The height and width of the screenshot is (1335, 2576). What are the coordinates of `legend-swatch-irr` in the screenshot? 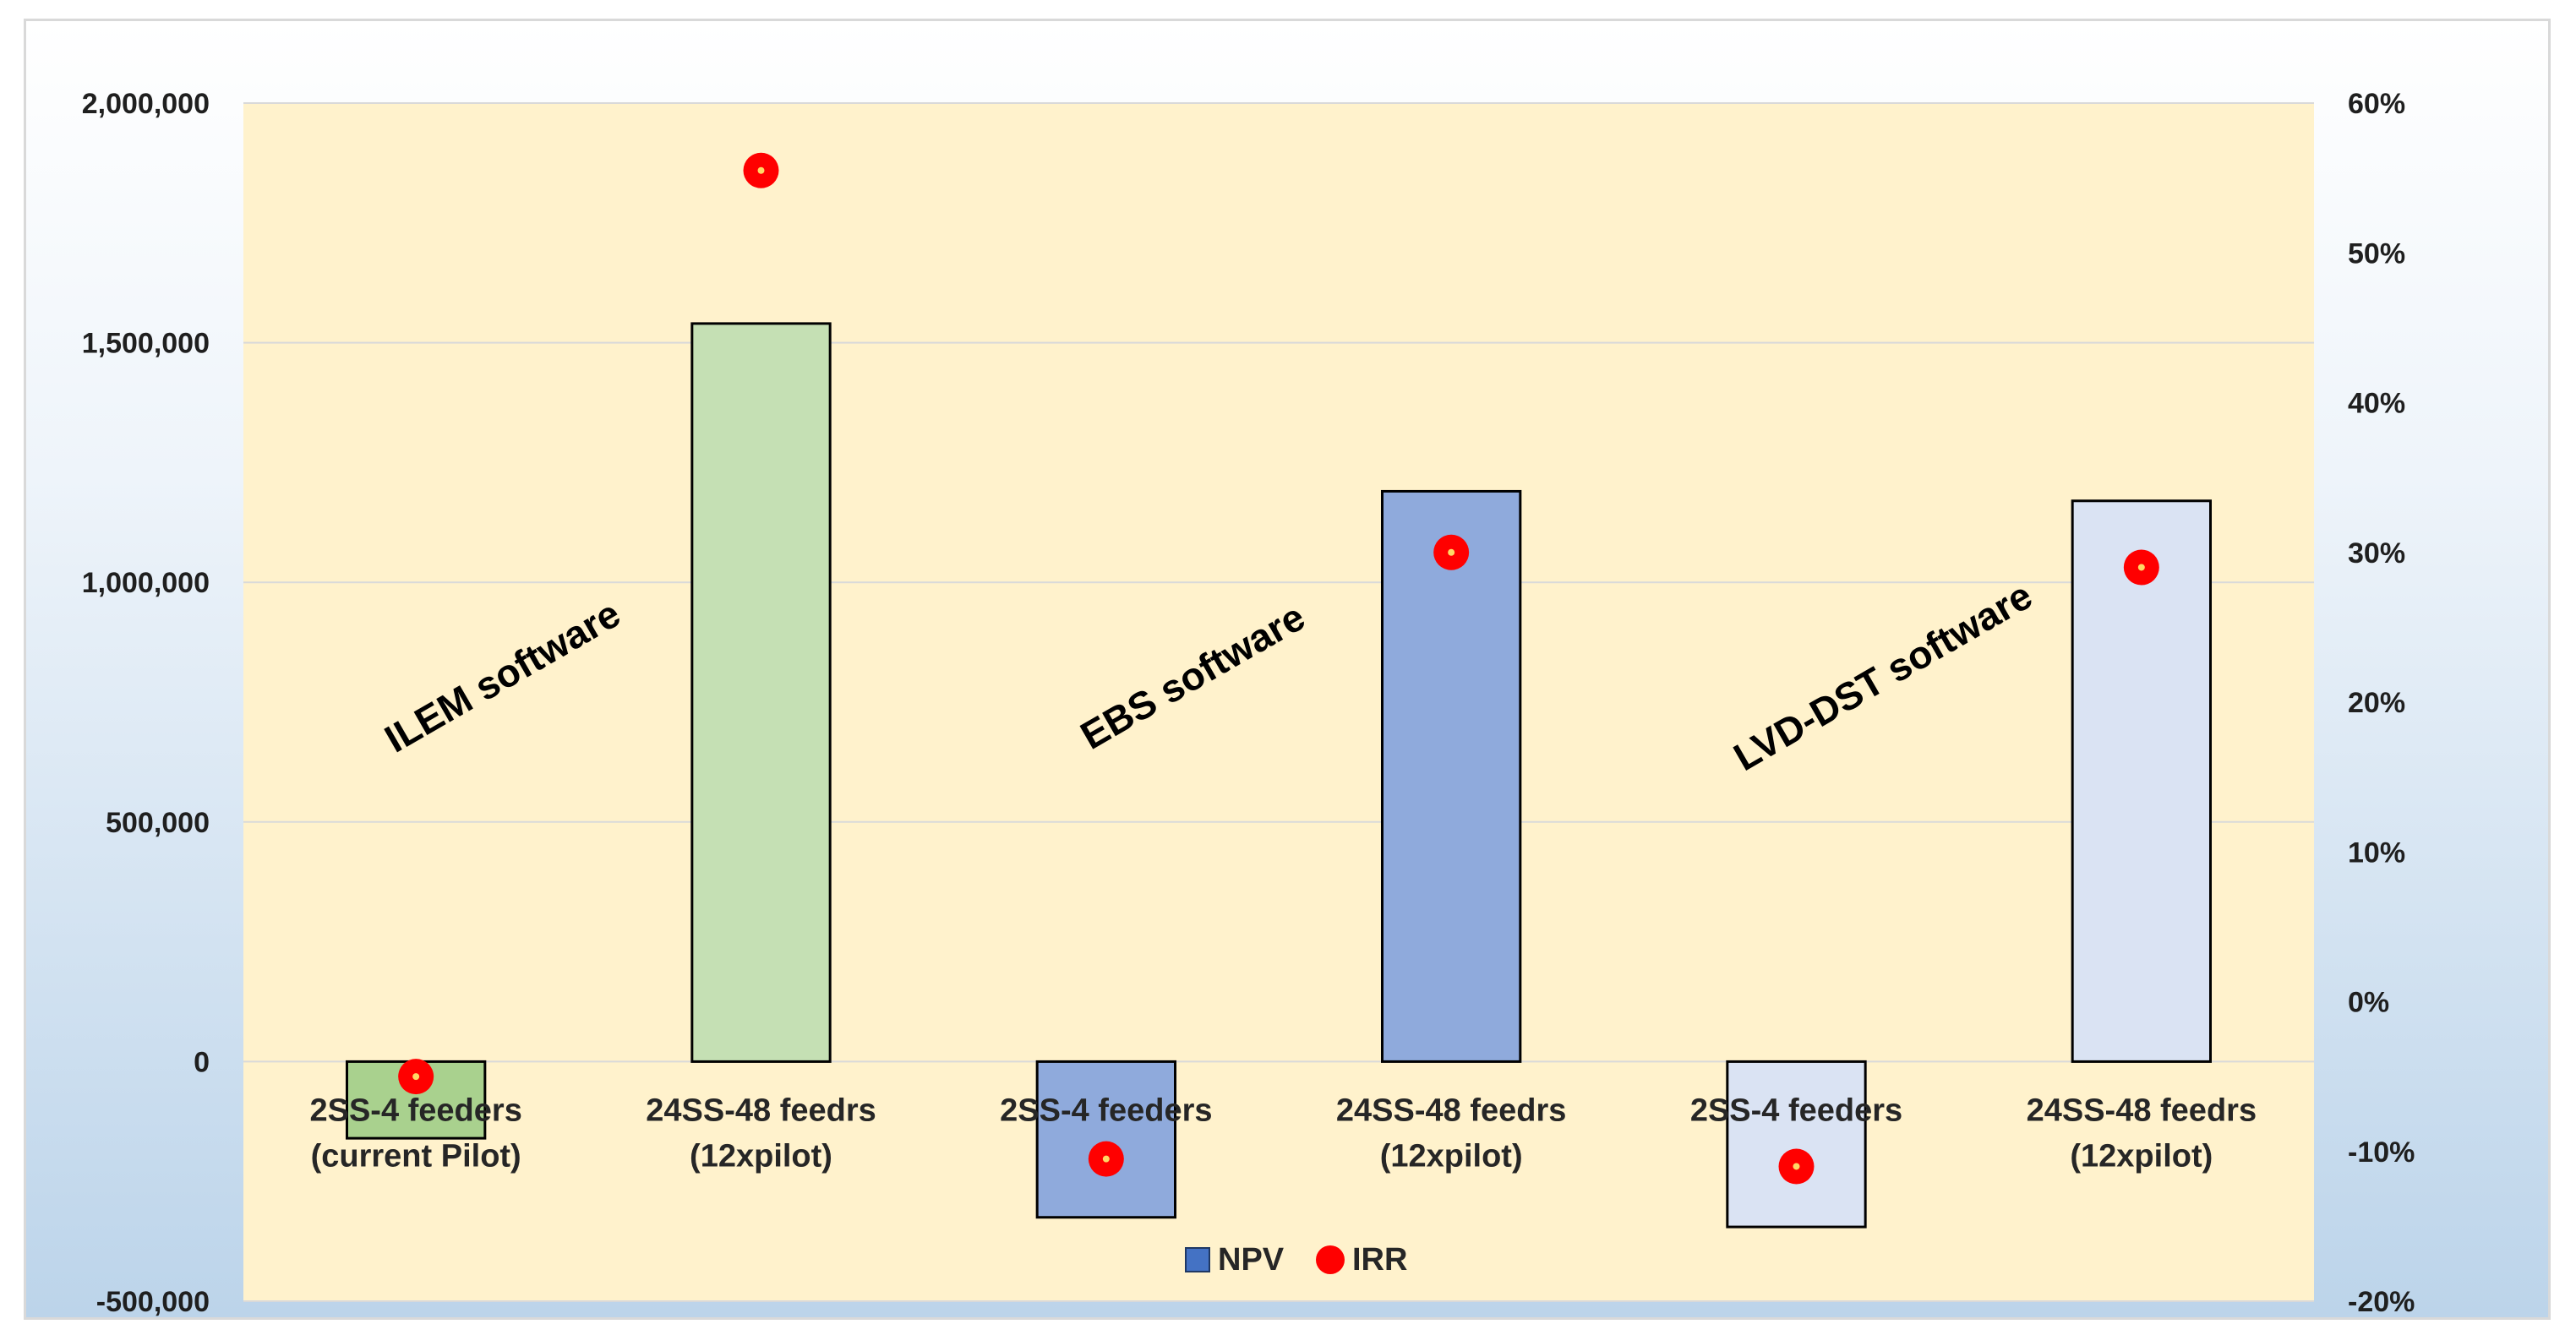 It's located at (1330, 1259).